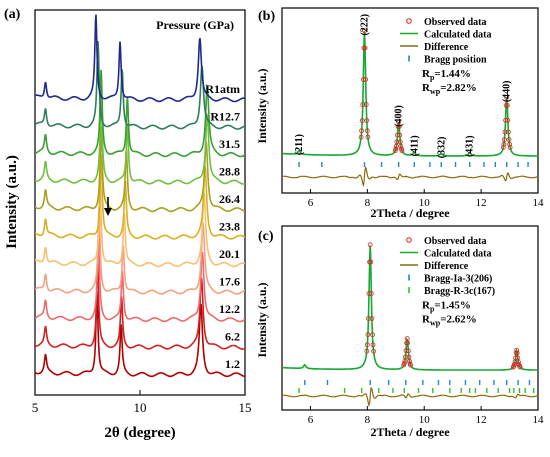 Image resolution: width=550 pixels, height=457 pixels. I want to click on x-tick-label: 10, so click(425, 203).